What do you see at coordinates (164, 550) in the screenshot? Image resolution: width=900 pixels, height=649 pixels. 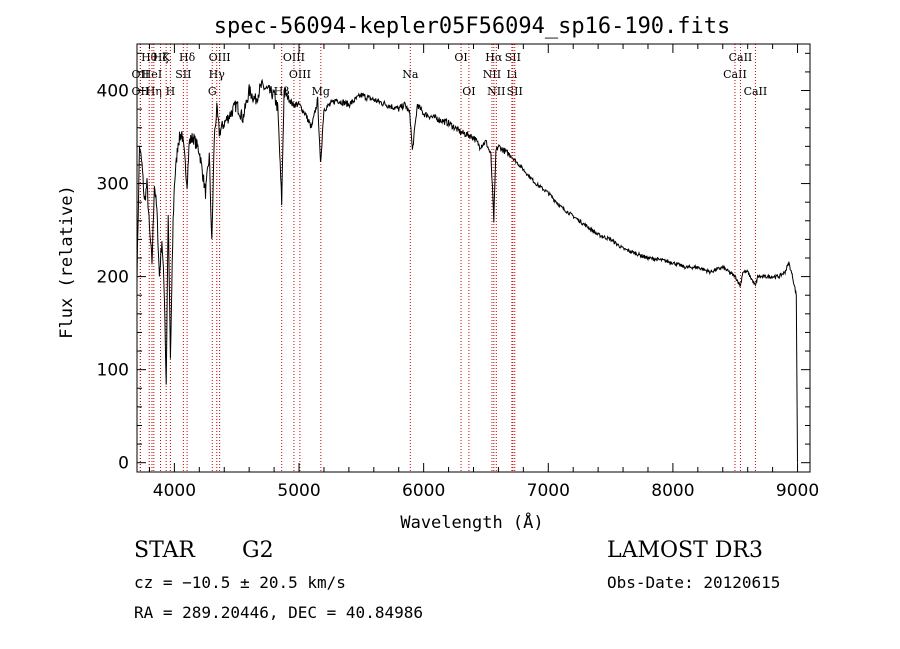 I see `object-class: STAR` at bounding box center [164, 550].